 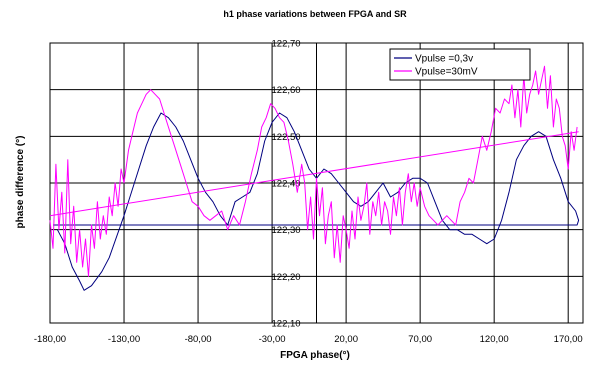 What do you see at coordinates (198, 339) in the screenshot?
I see `x-tick-label: -80,00` at bounding box center [198, 339].